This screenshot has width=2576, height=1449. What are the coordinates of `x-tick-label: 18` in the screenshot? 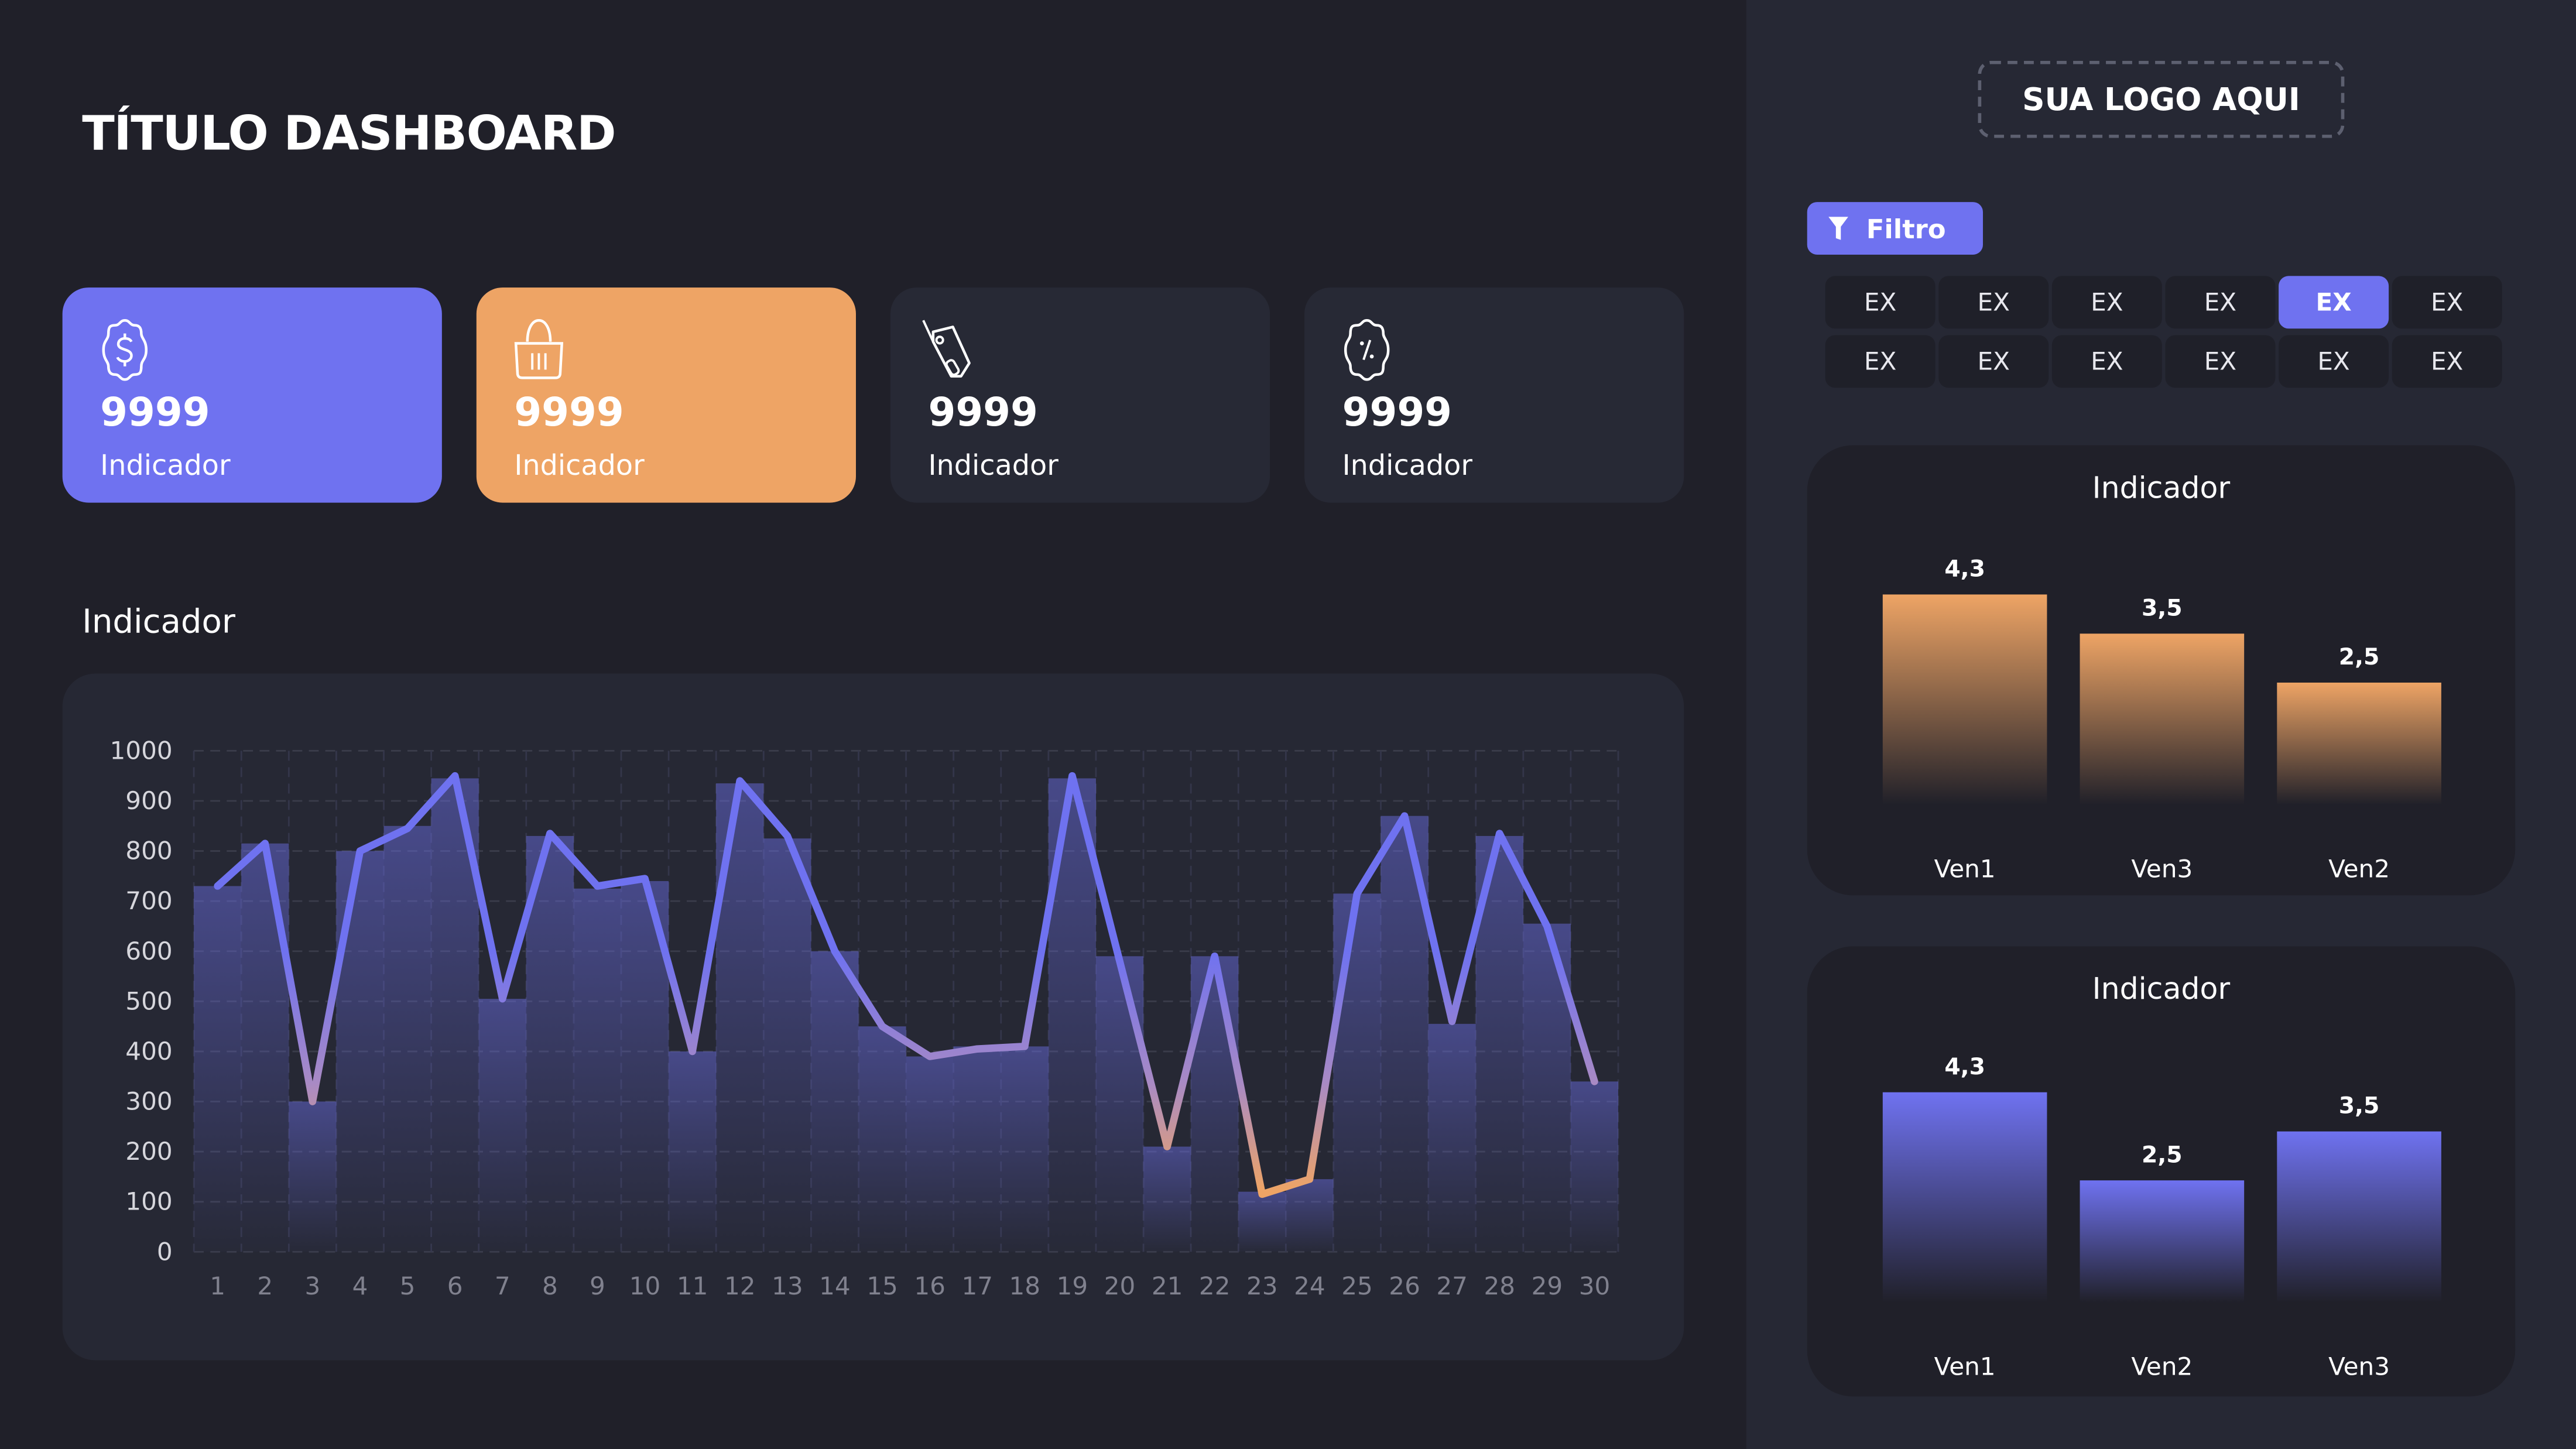 It's located at (1025, 1286).